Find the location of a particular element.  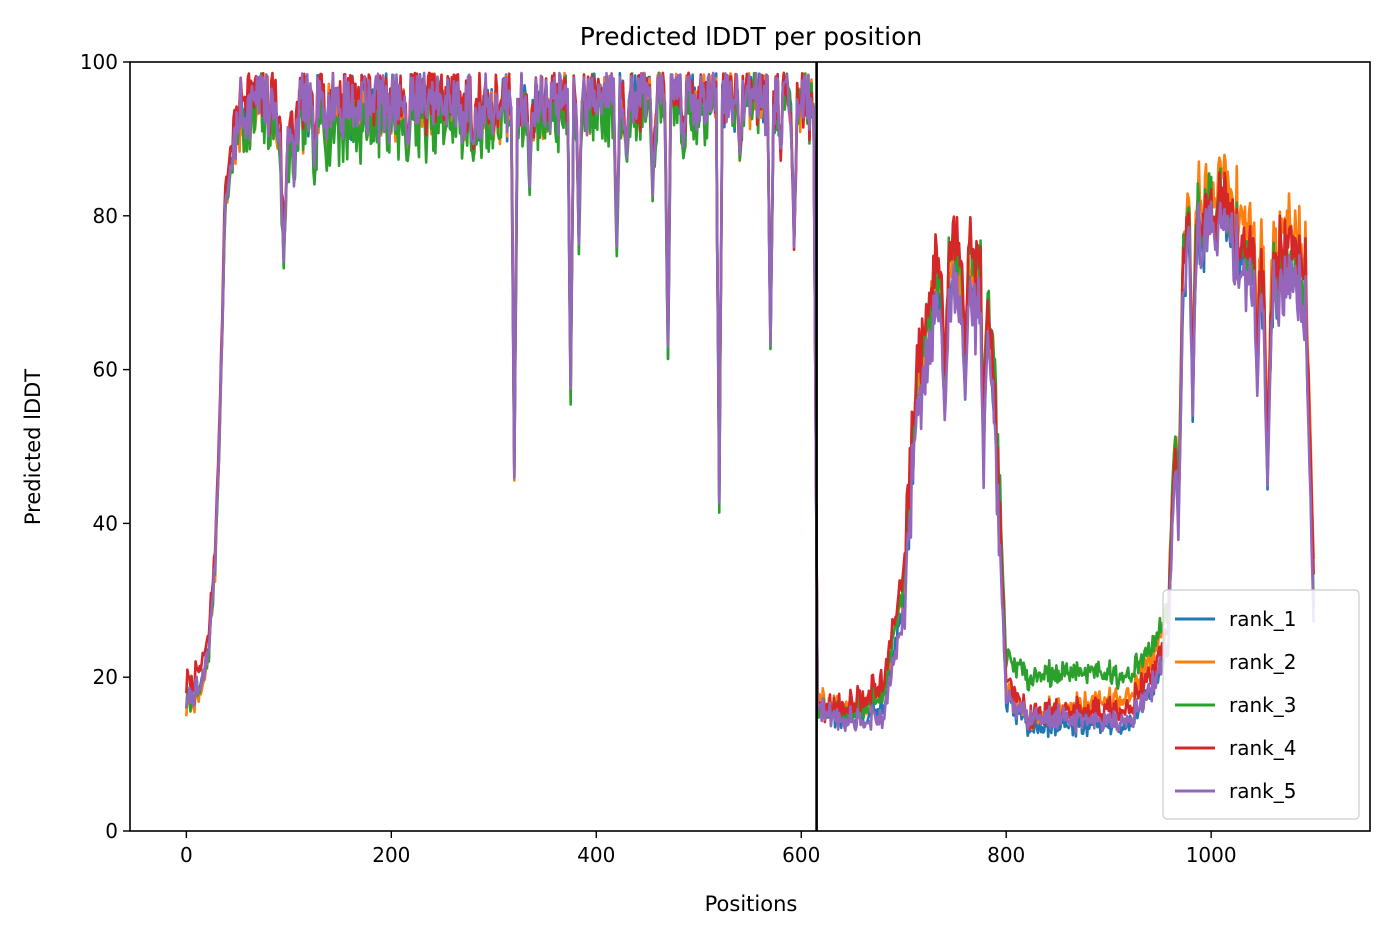

y-tick-label: 20 is located at coordinates (105, 677).